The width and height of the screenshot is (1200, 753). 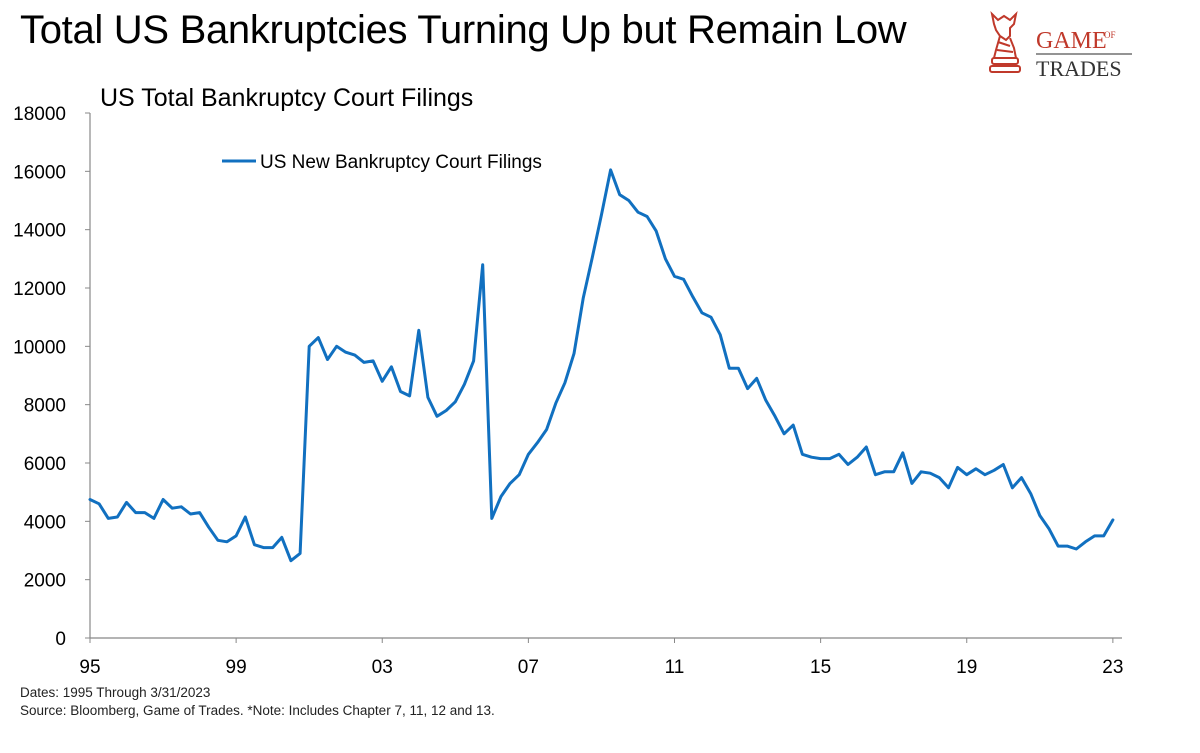 What do you see at coordinates (45, 522) in the screenshot?
I see `y-tick-label: 4000` at bounding box center [45, 522].